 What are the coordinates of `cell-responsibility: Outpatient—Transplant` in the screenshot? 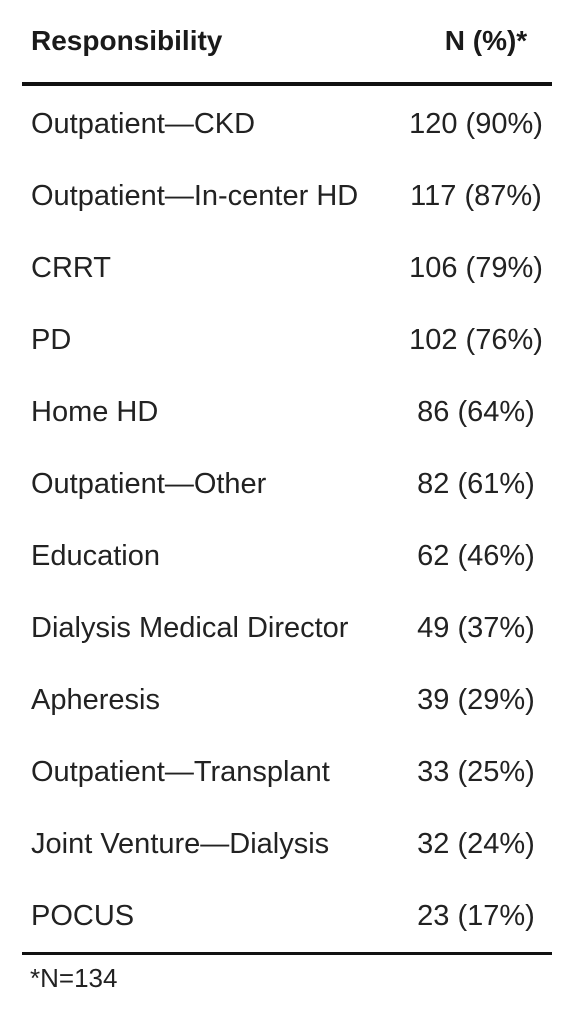 It's located at (180, 771).